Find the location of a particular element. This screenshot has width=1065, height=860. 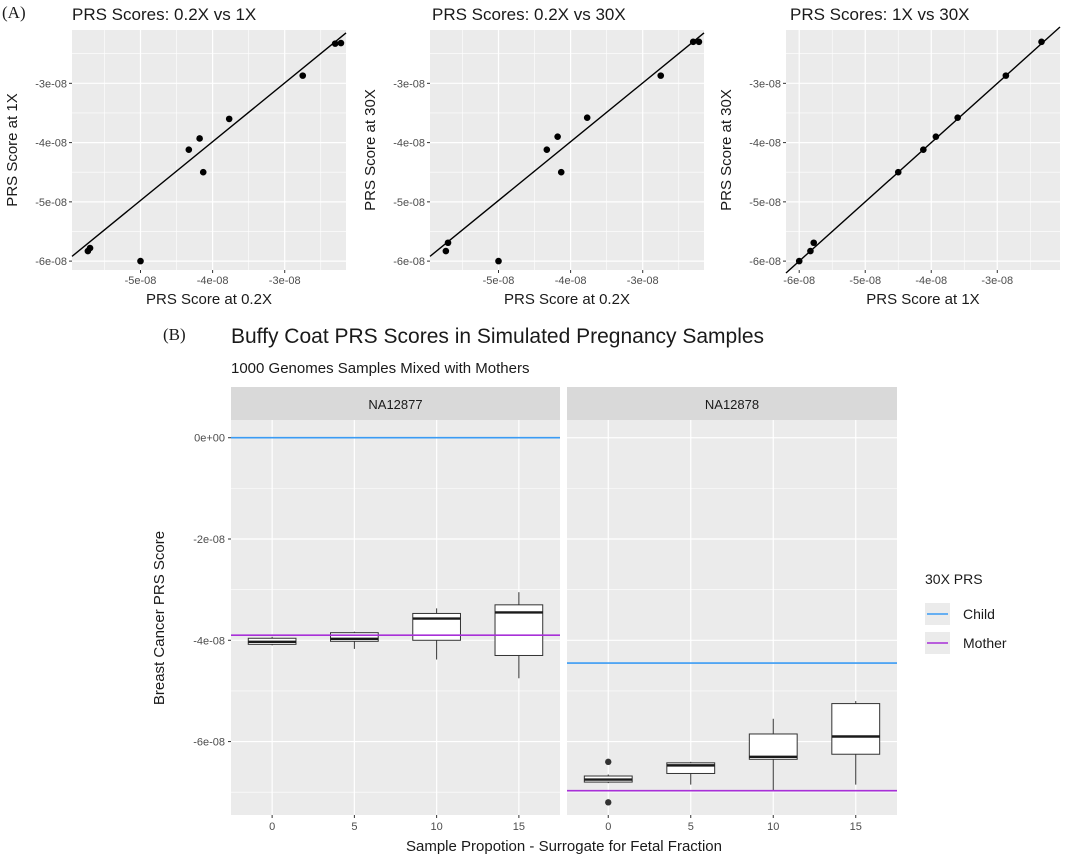

chart-title: PRS Scores: 0.2X vs 1X is located at coordinates (164, 14).